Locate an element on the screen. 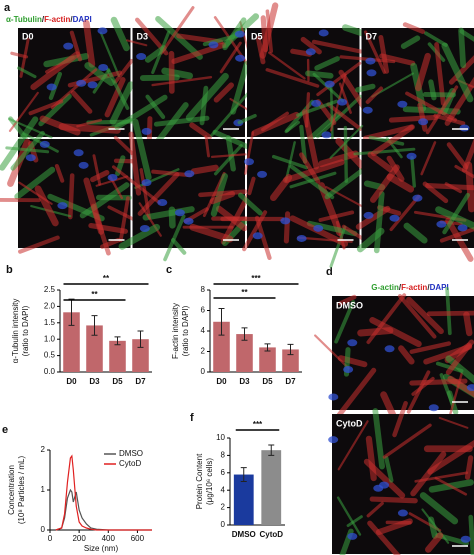 The image size is (474, 555). y-axis-label: (μg/10⁶ cells) is located at coordinates (209, 481).